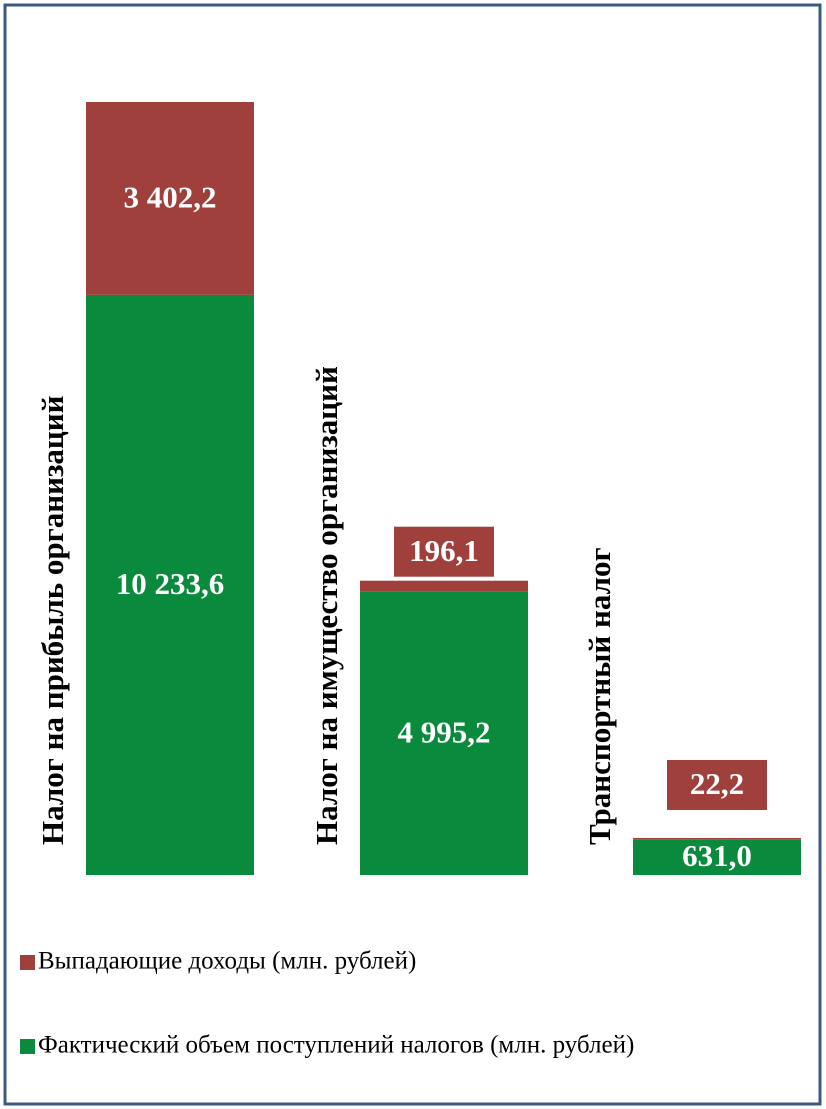 The height and width of the screenshot is (1109, 826). I want to click on value-label: 631,0, so click(717, 855).